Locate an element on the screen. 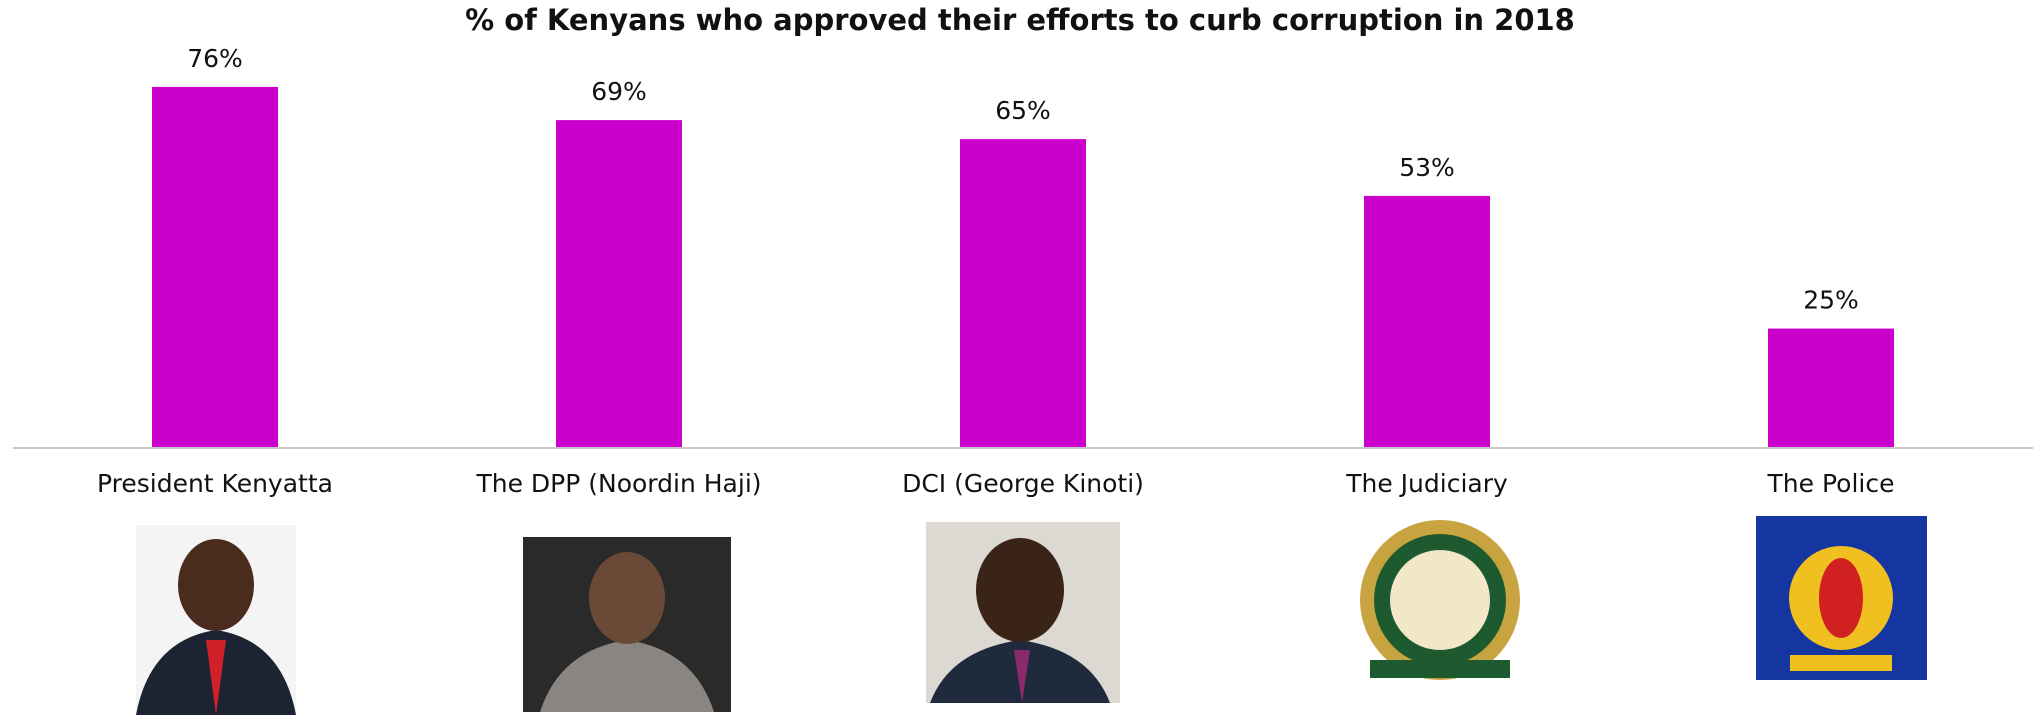  value-label: 25% is located at coordinates (1831, 300).